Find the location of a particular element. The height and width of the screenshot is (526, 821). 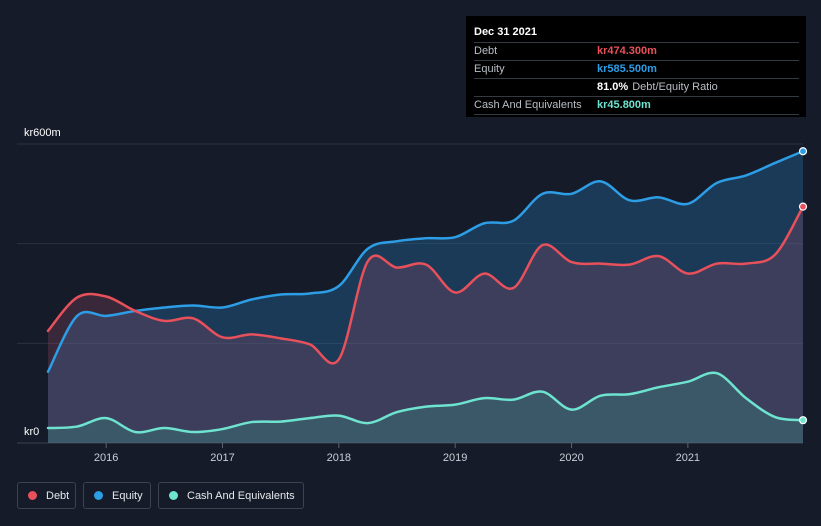

equity-endpoint is located at coordinates (803, 151).